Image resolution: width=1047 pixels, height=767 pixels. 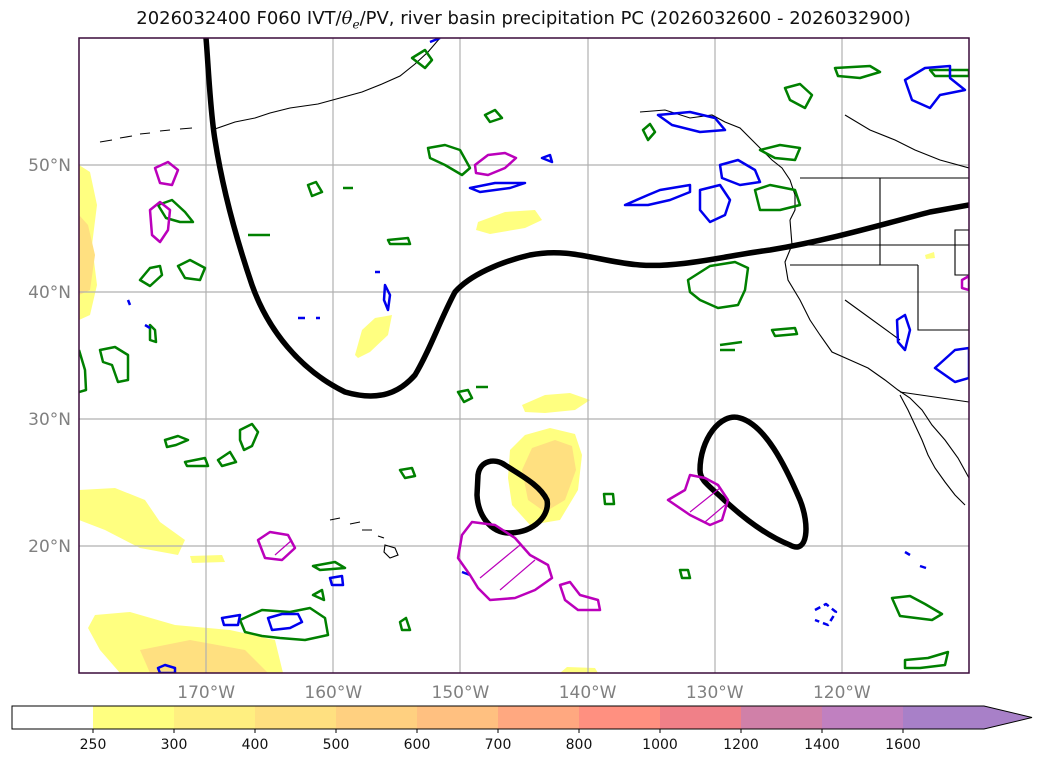 What do you see at coordinates (556, 403) in the screenshot?
I see `ivt-area-mid-band` at bounding box center [556, 403].